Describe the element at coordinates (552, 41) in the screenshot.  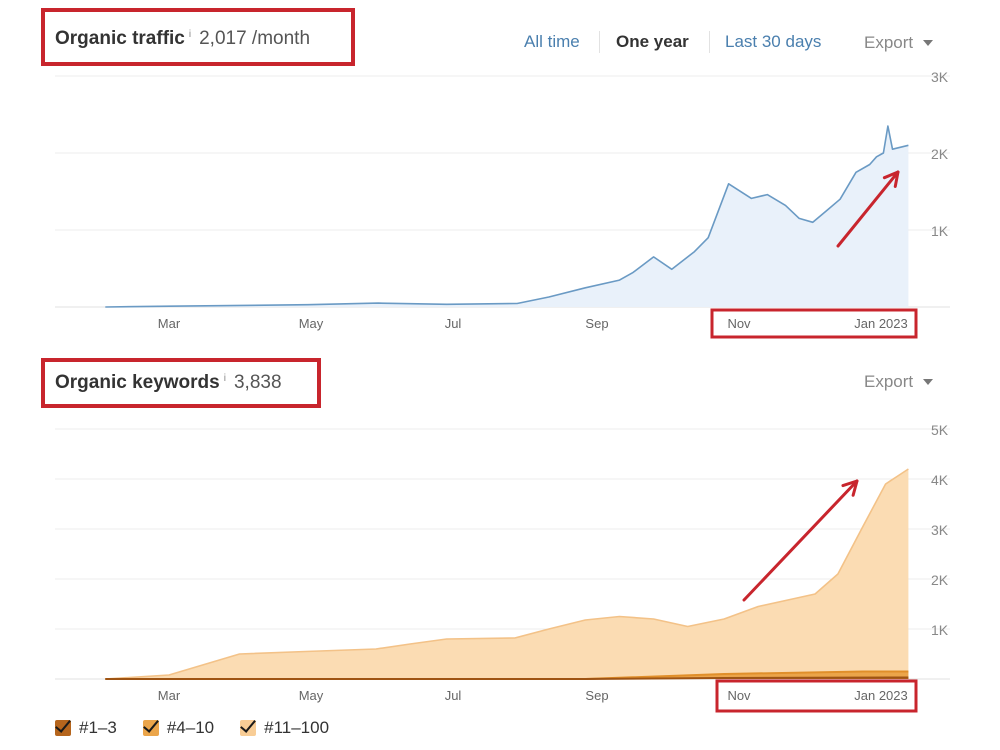
I see `tab-all-time: All time` at that location.